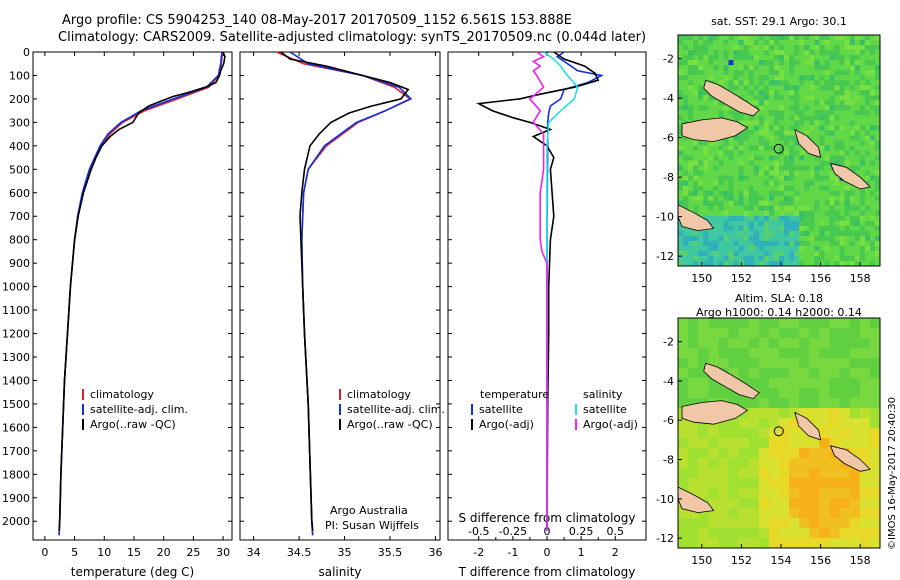 Image resolution: width=900 pixels, height=580 pixels. What do you see at coordinates (860, 278) in the screenshot?
I see `x-tick-label: 158` at bounding box center [860, 278].